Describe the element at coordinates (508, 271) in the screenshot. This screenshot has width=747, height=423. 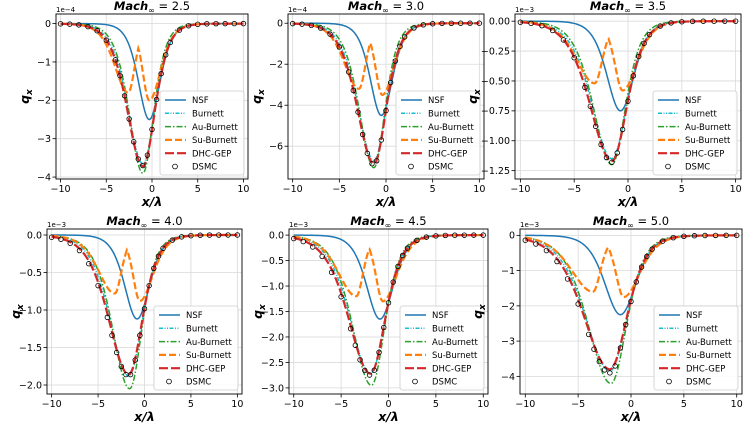
I see `y-tick-label: −1` at that location.